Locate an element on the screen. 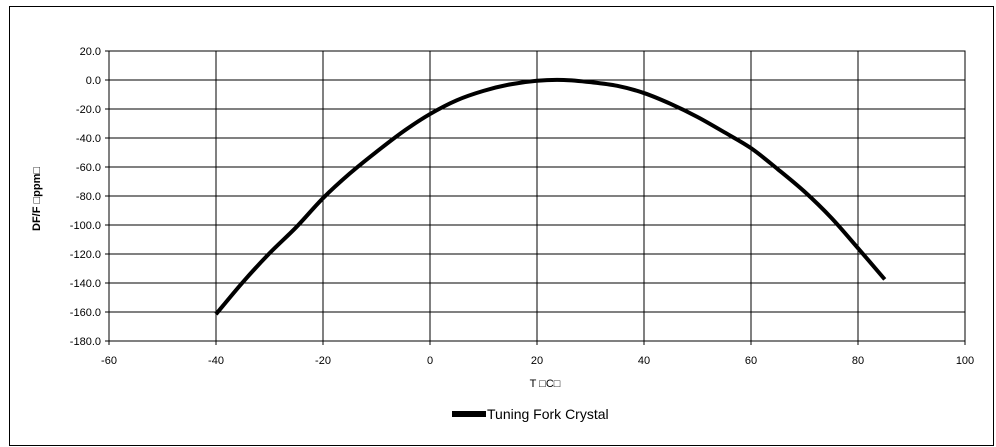 The image size is (996, 447). x-axis-ticks: -60 -40 -20 0 20 40 60 80 100 is located at coordinates (537, 354).